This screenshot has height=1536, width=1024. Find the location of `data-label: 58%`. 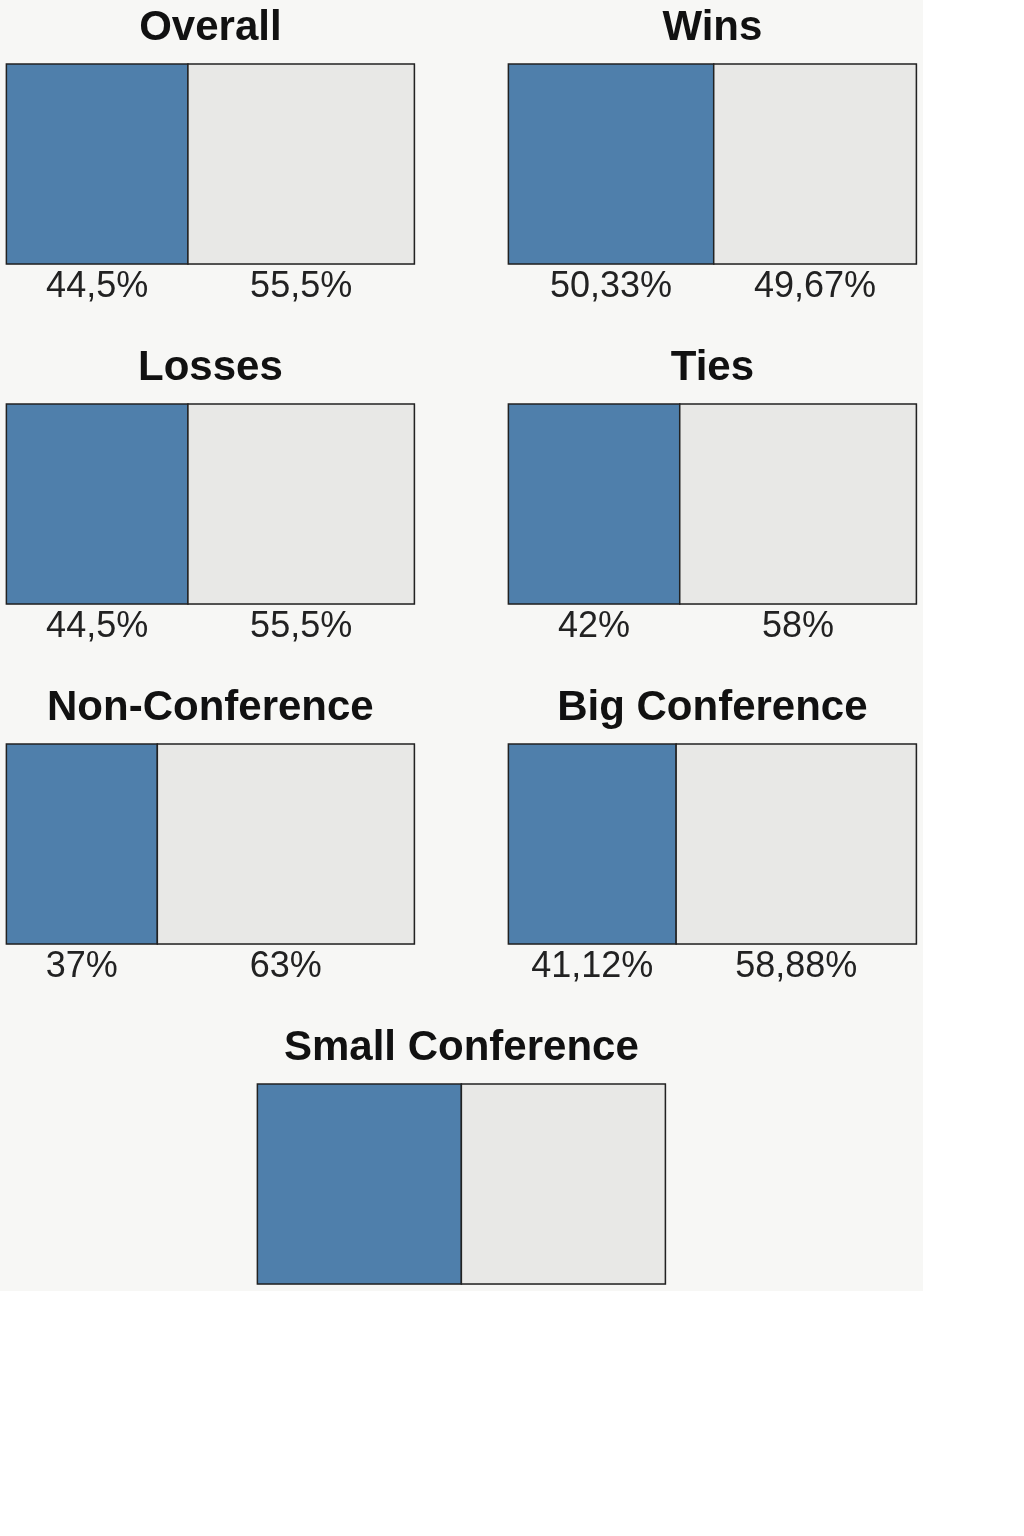

data-label: 58% is located at coordinates (798, 624).